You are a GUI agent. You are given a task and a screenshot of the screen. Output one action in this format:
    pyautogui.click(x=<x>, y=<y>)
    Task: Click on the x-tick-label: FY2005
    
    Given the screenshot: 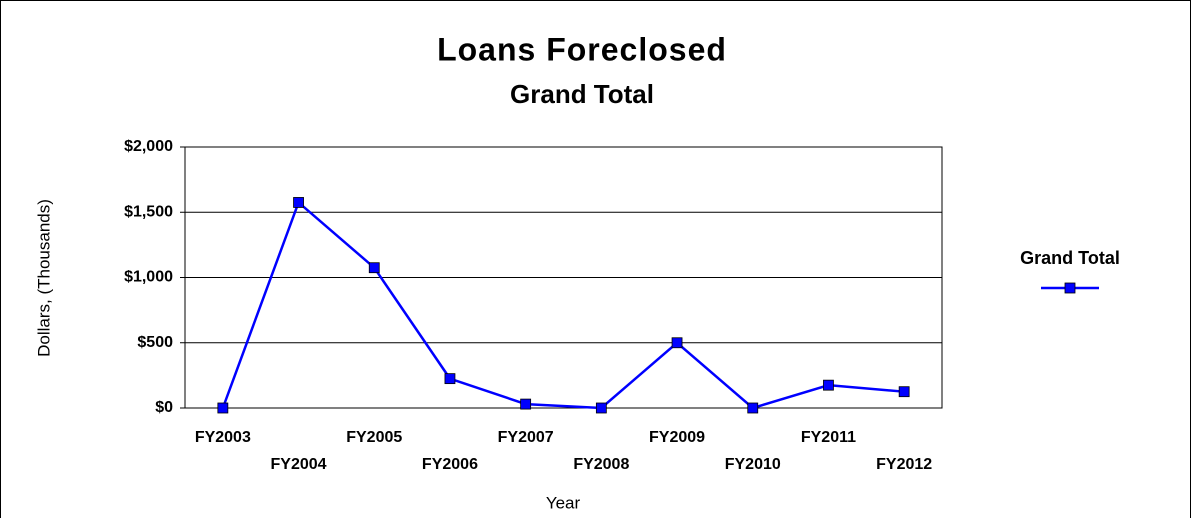 What is the action you would take?
    pyautogui.click(x=374, y=437)
    